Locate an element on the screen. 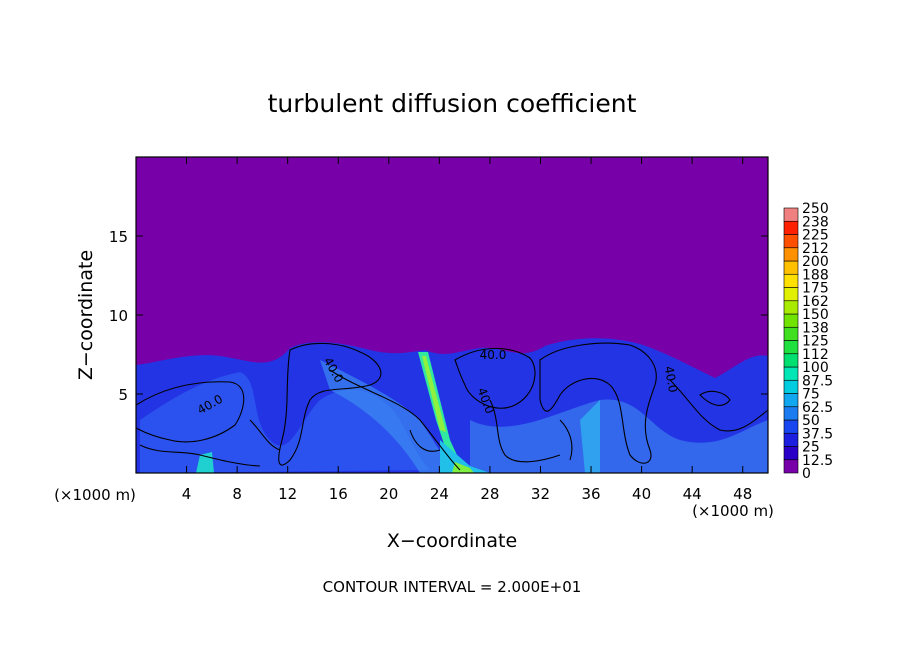 The height and width of the screenshot is (658, 904). colorbar-label: 25 is located at coordinates (811, 448).